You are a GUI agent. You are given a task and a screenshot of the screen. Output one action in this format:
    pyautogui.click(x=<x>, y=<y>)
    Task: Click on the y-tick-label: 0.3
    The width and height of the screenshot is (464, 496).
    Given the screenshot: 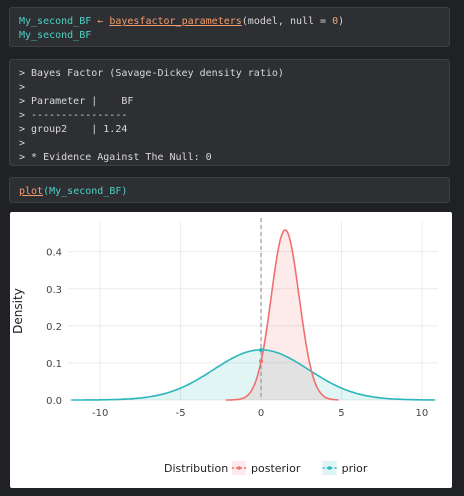 What is the action you would take?
    pyautogui.click(x=54, y=290)
    